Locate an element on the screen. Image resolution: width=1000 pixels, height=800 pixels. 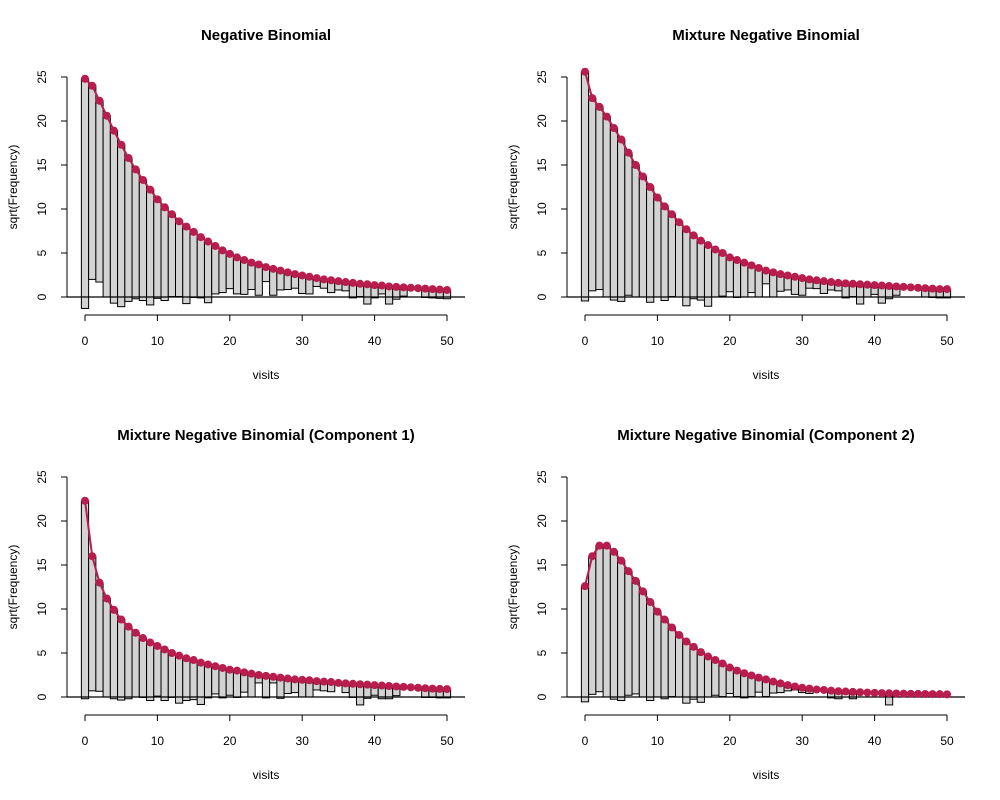
x-tick-label: 50 is located at coordinates (447, 341).